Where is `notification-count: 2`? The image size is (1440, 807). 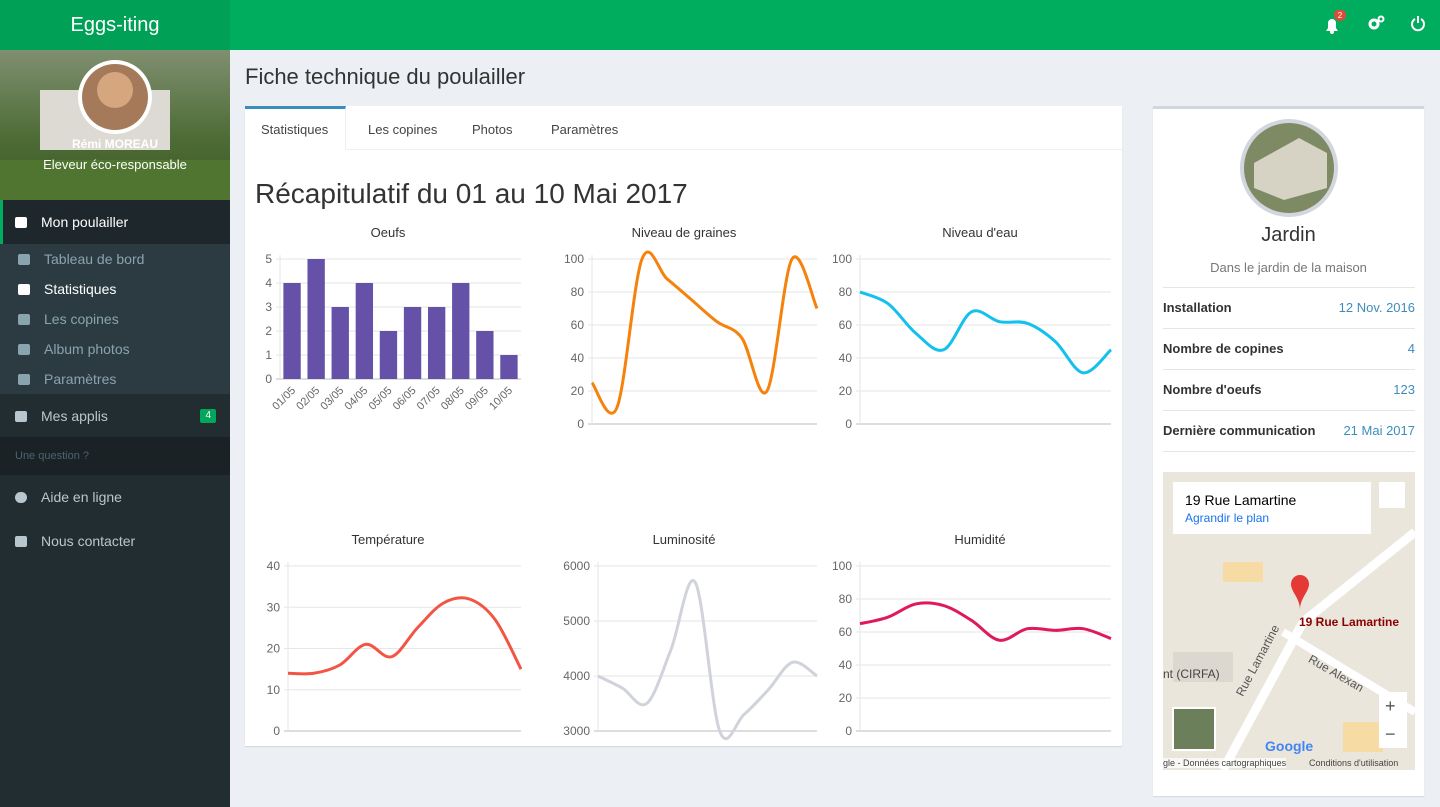 notification-count: 2 is located at coordinates (1340, 15).